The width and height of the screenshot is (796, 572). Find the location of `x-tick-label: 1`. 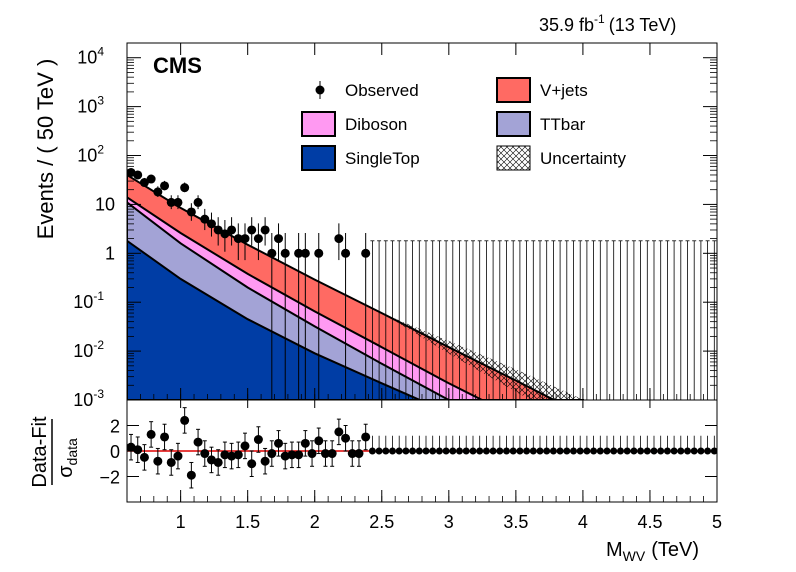

x-tick-label: 1 is located at coordinates (181, 522).